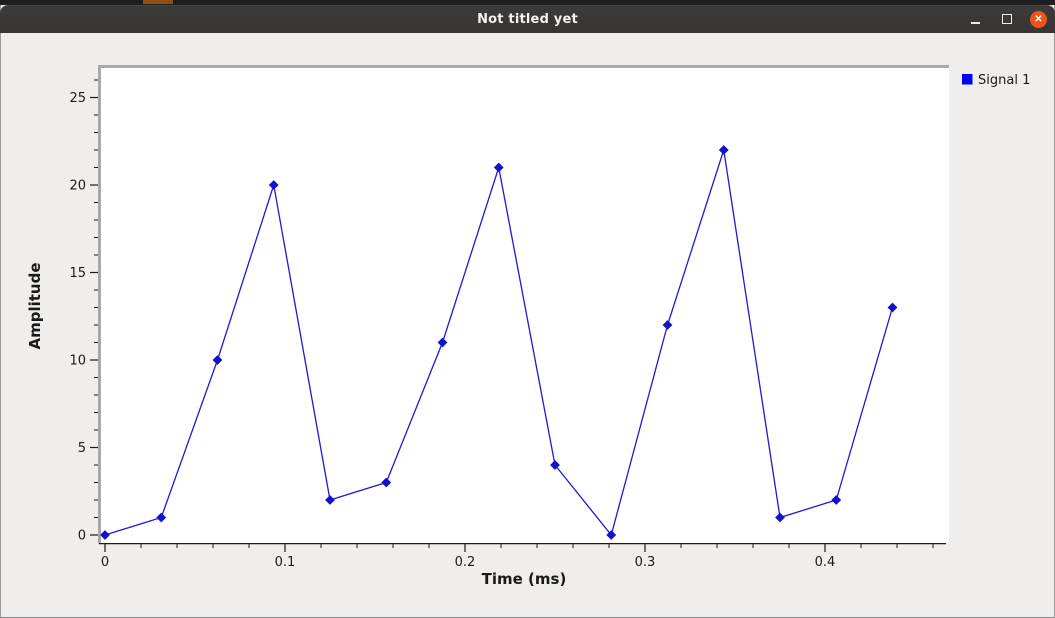  I want to click on x-tick-label: 0.2, so click(465, 562).